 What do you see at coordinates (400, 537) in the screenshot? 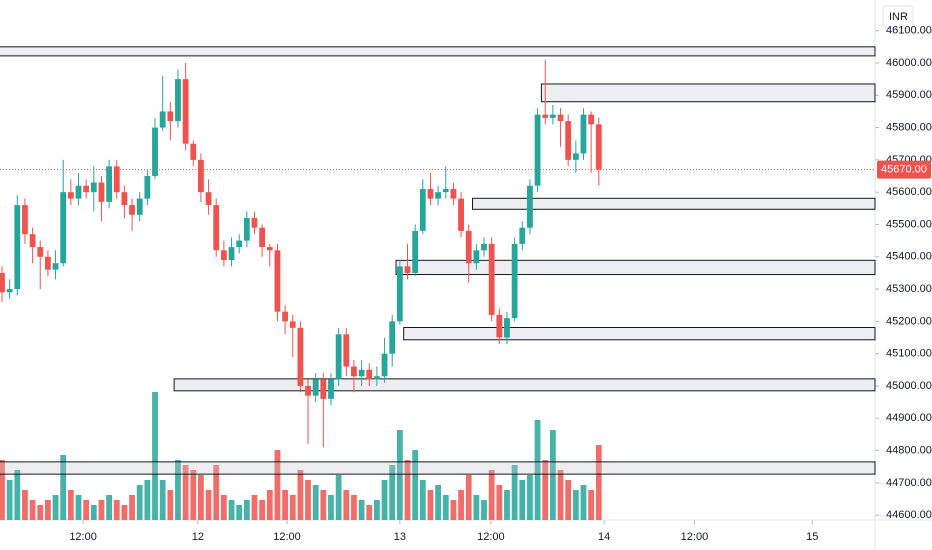
I see `x-tick-label: 13` at bounding box center [400, 537].